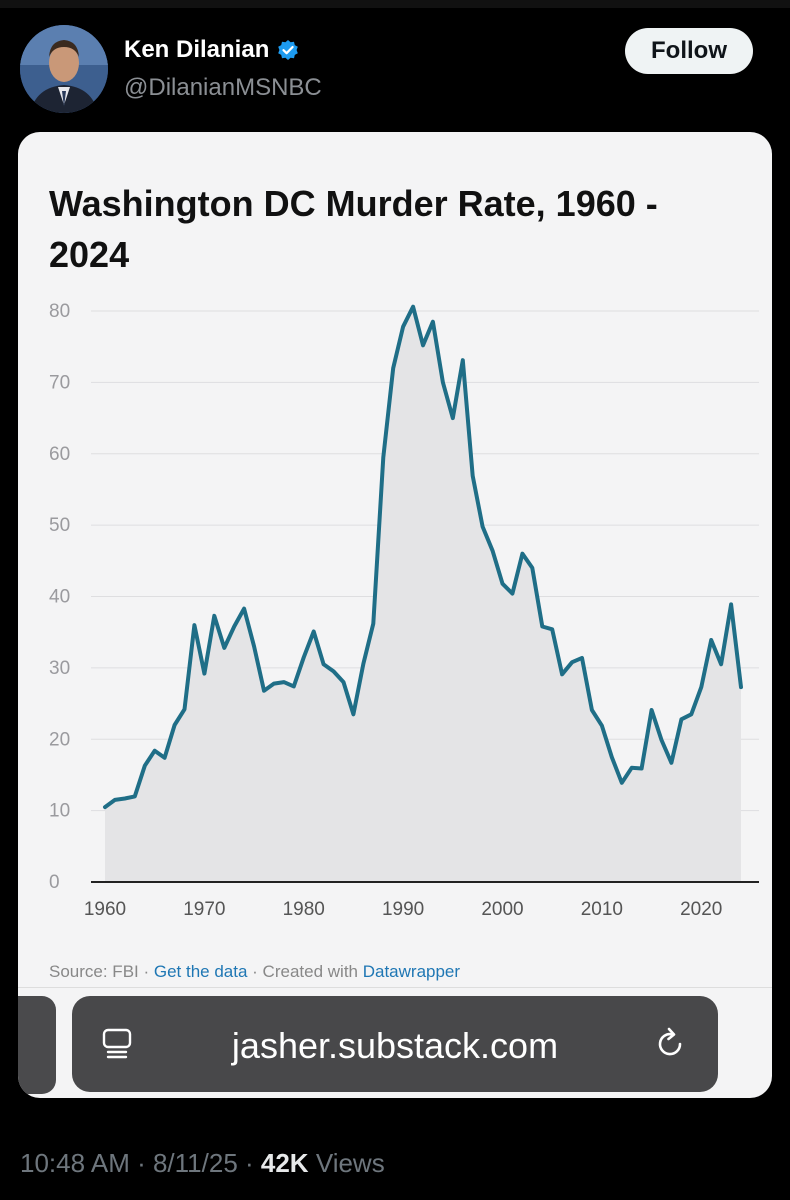 This screenshot has height=1200, width=790. I want to click on profile-photo-icon, so click(64, 69).